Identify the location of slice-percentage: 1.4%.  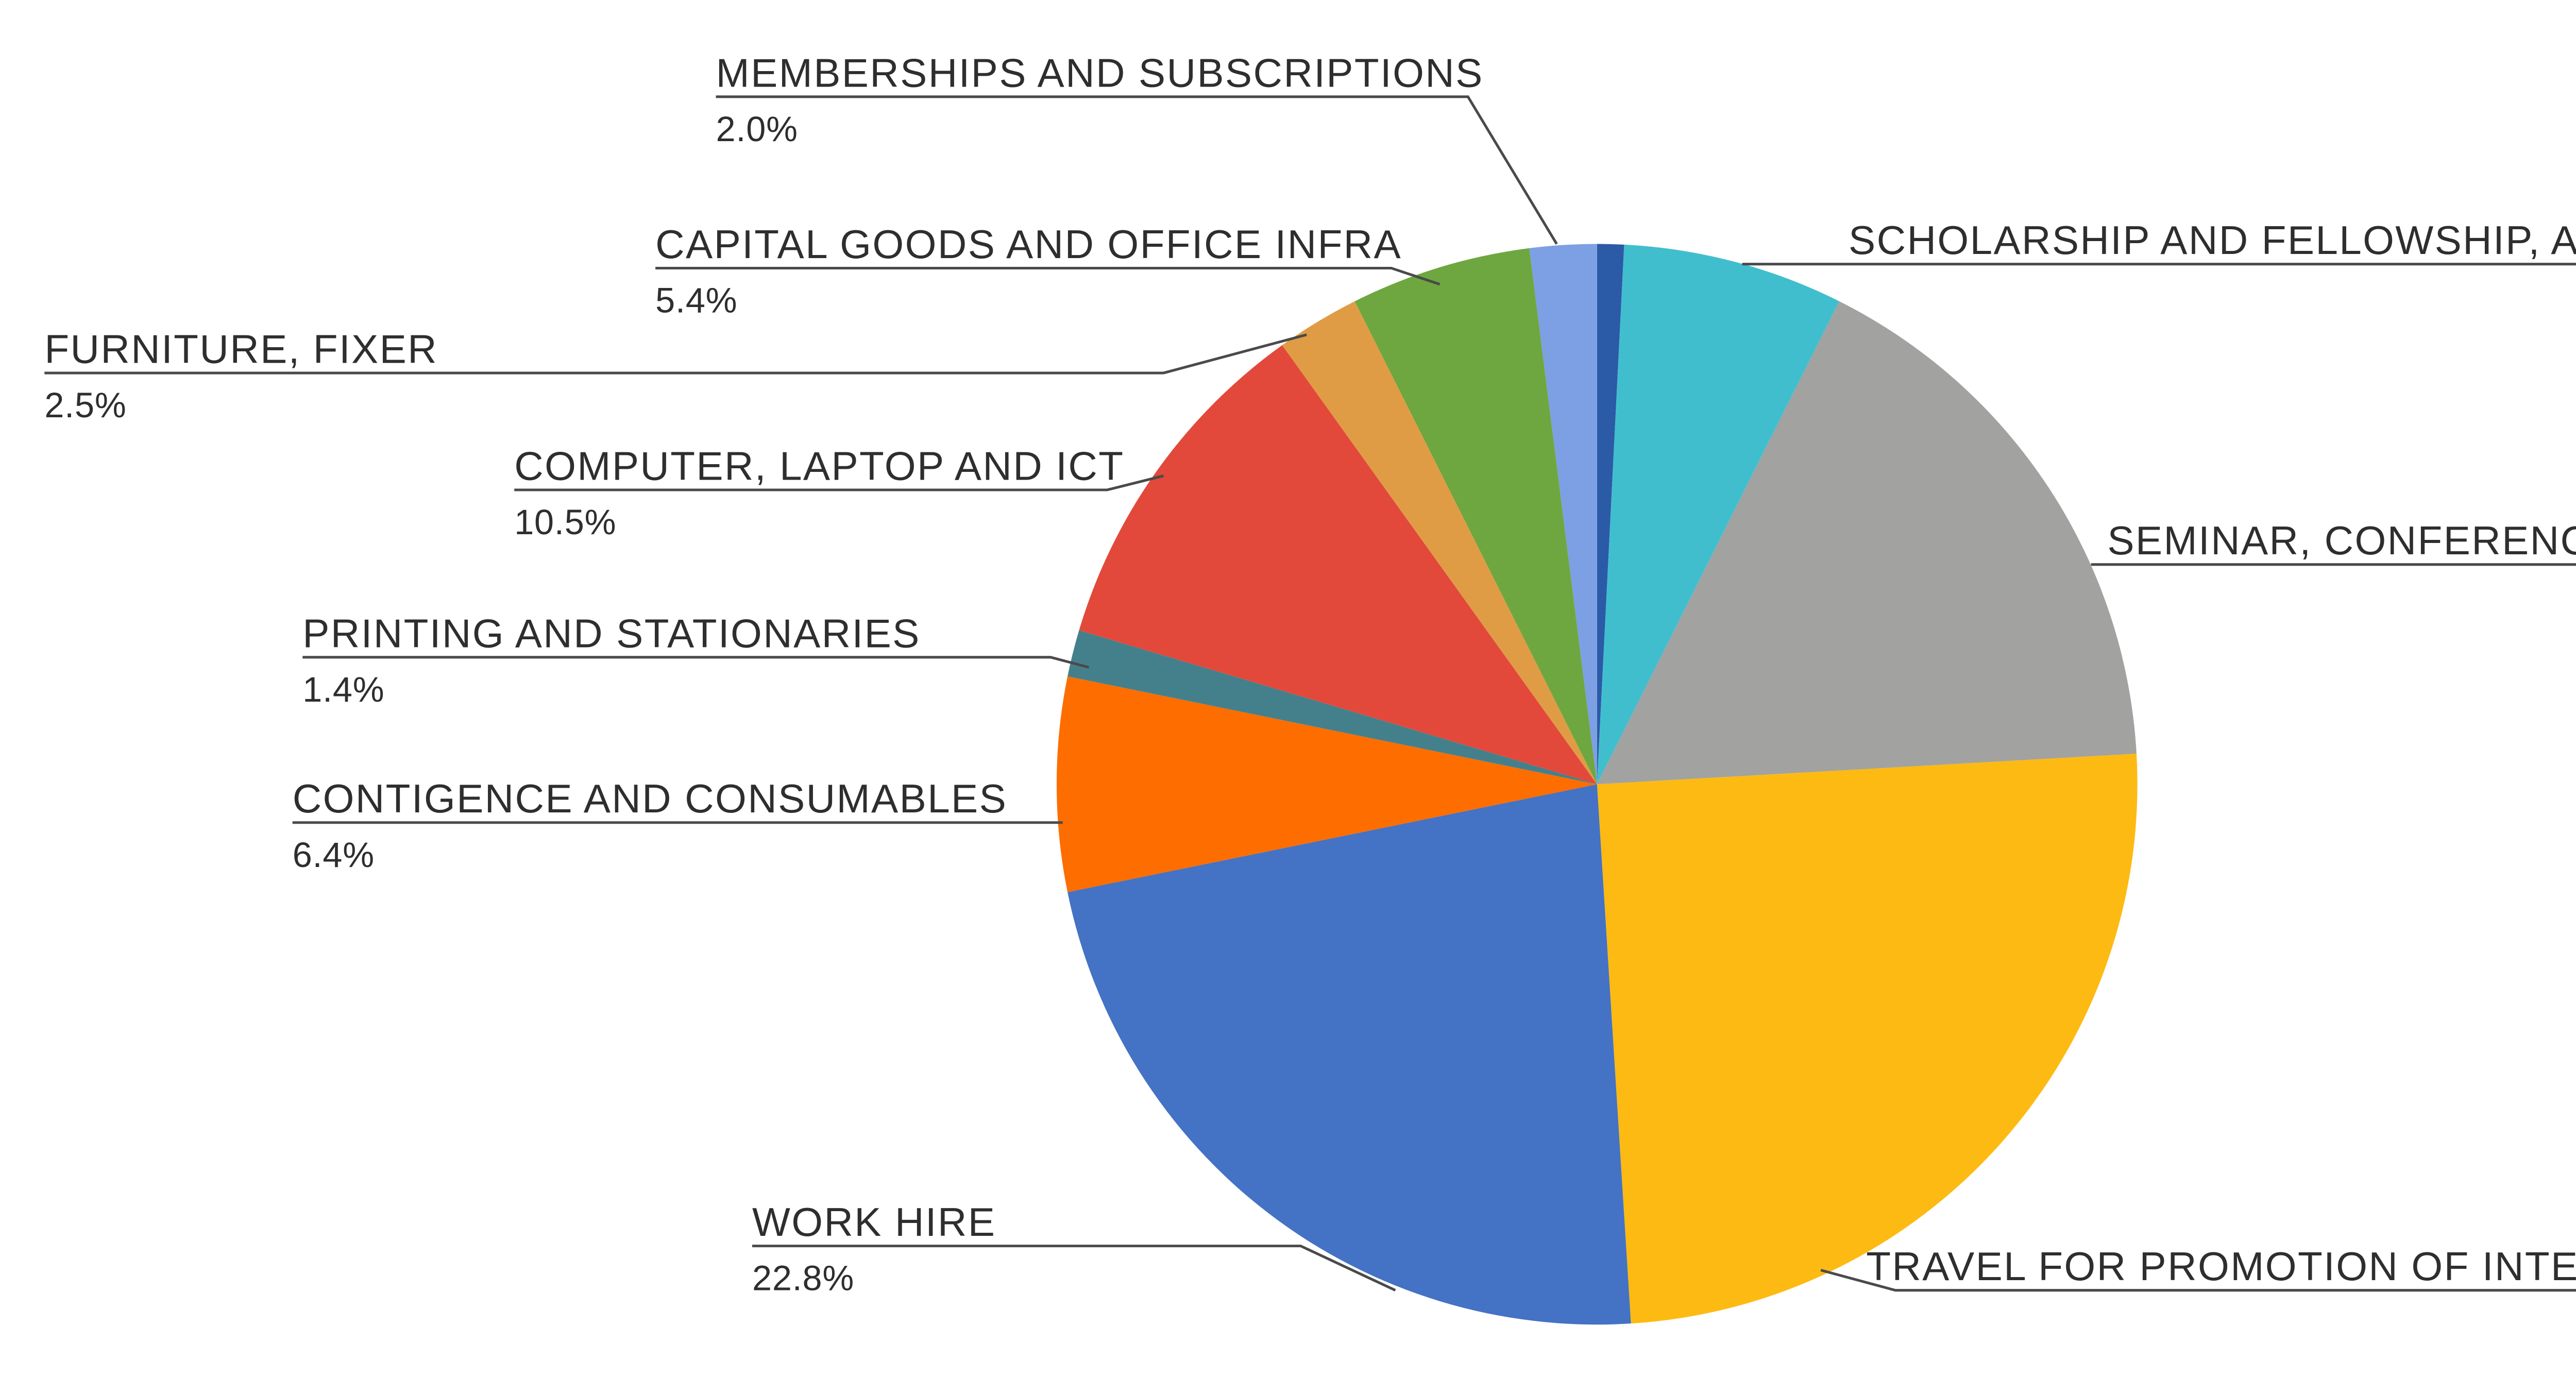
(343, 689).